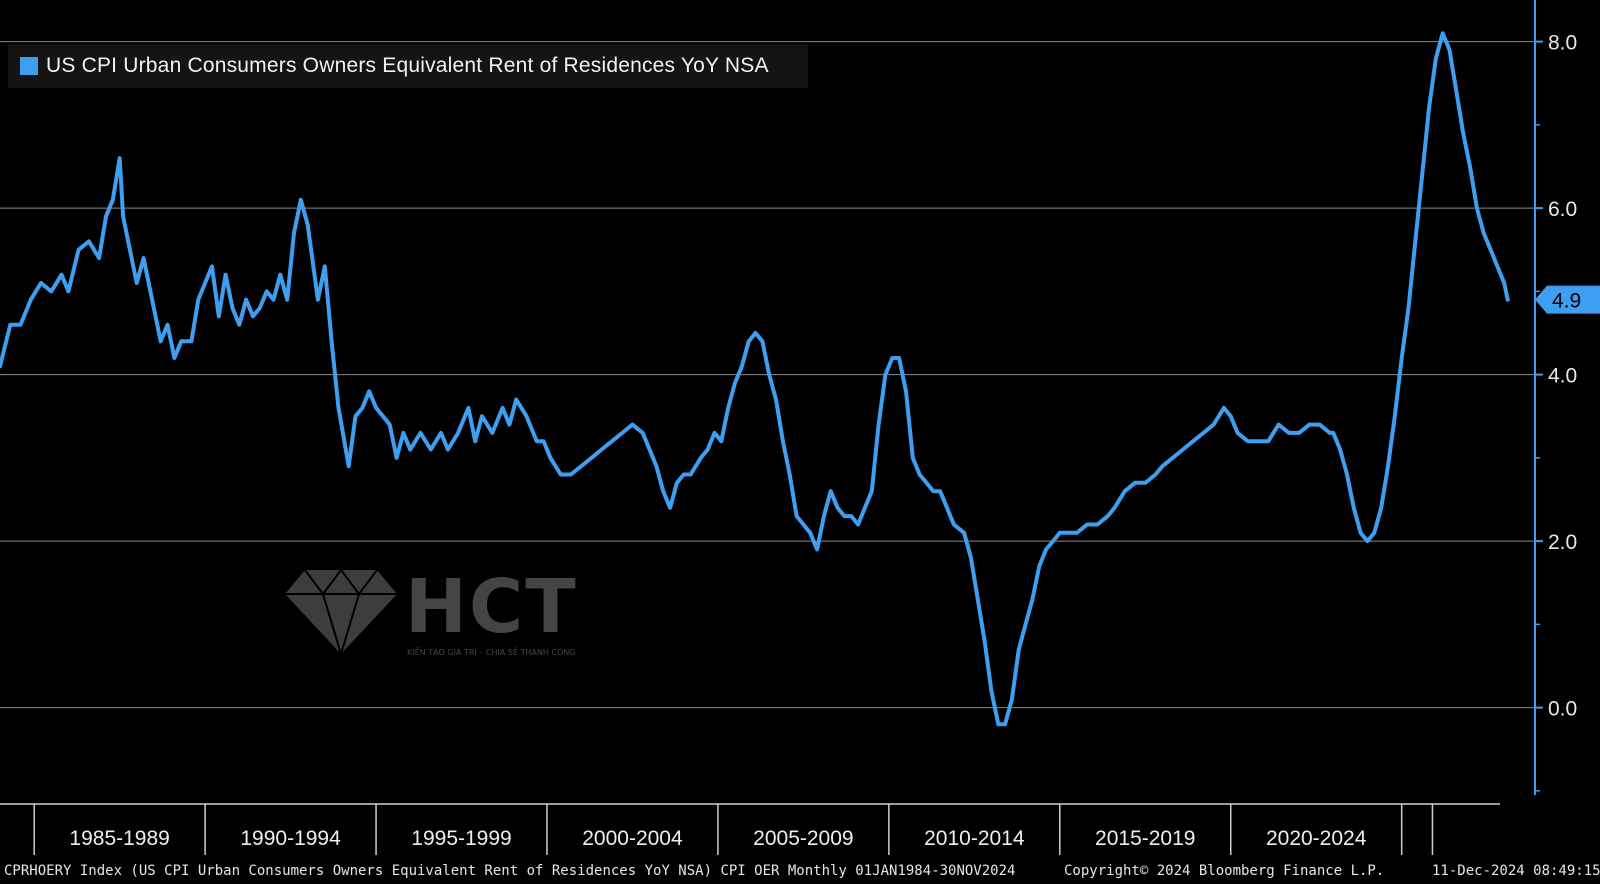 The image size is (1600, 884). What do you see at coordinates (1562, 209) in the screenshot?
I see `y-tick-label: 6.0` at bounding box center [1562, 209].